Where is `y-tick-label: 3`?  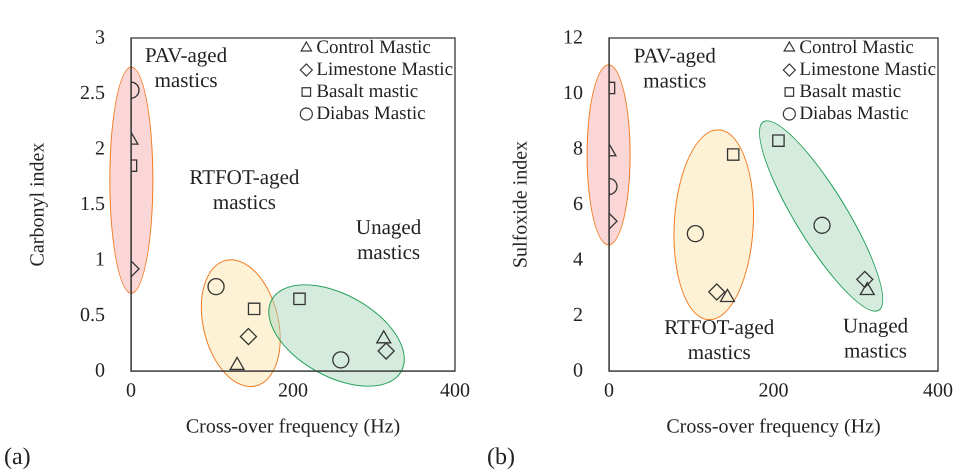 y-tick-label: 3 is located at coordinates (100, 37).